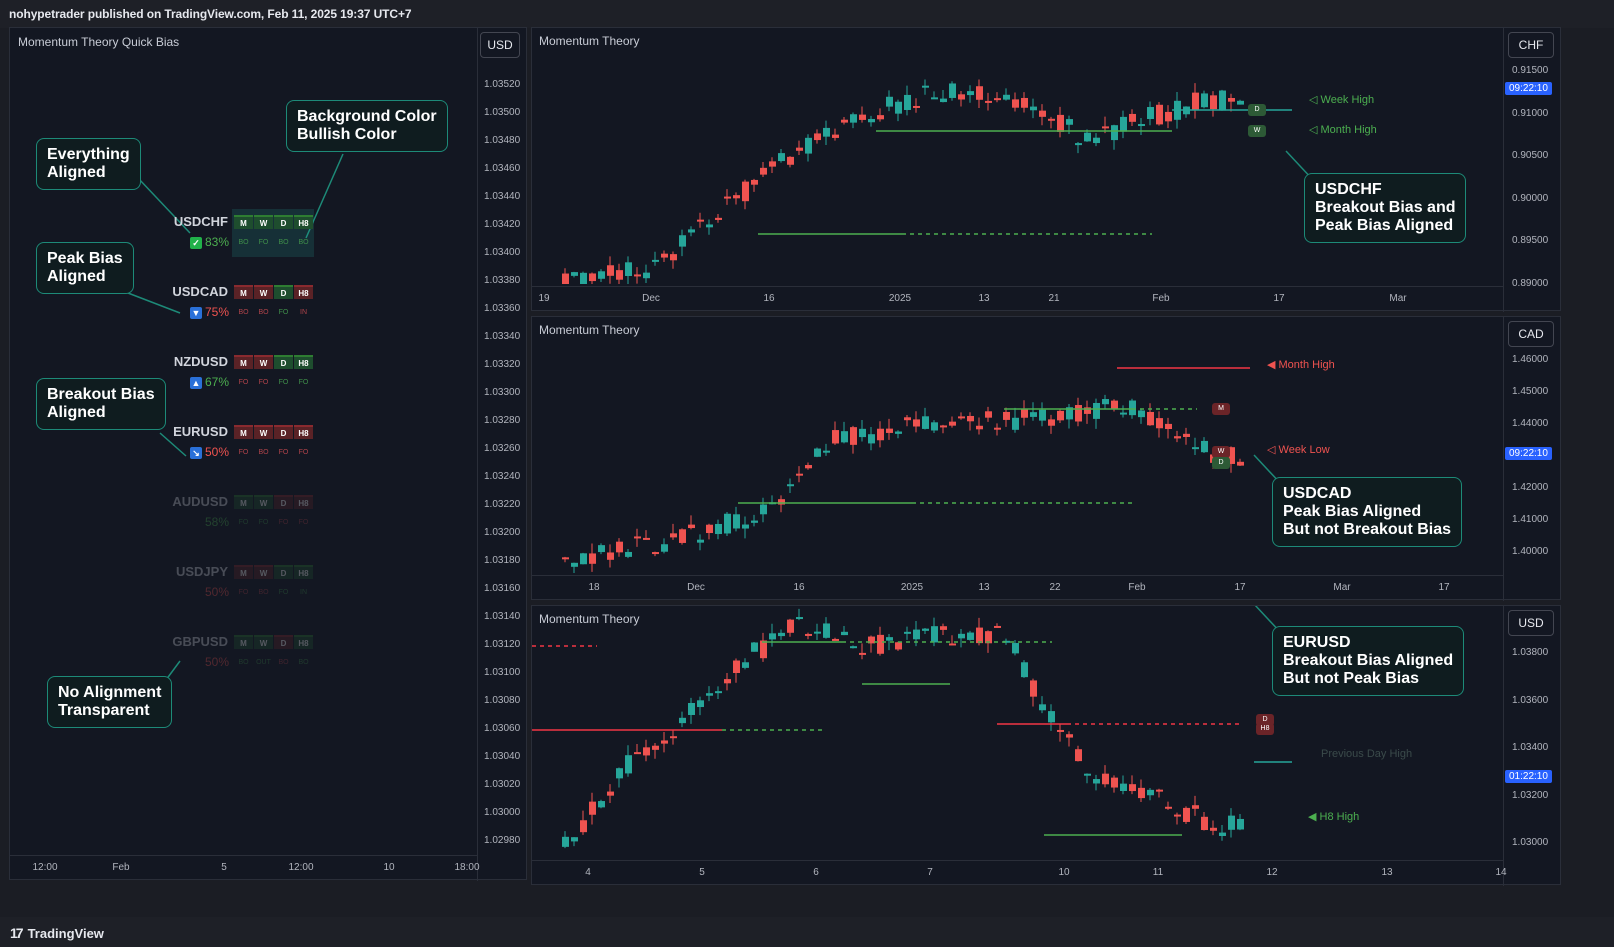  I want to click on time-axis-label: 2025, so click(912, 587).